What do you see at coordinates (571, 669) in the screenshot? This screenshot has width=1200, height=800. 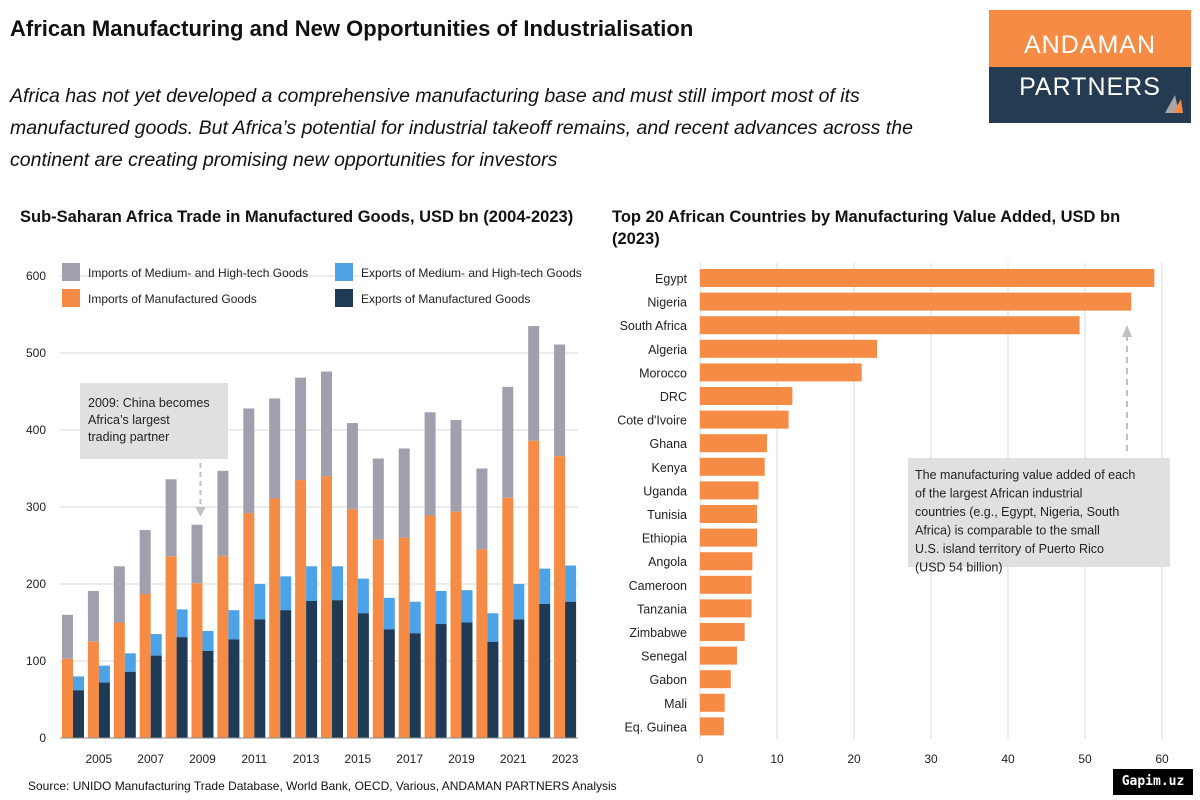 I see `bar-exports-mfg-2023` at bounding box center [571, 669].